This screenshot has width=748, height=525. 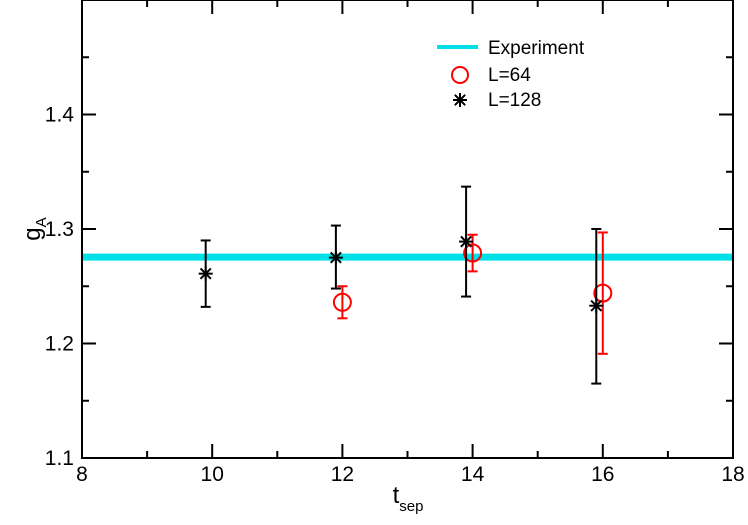 I want to click on legend-star-marker-stroke, so click(x=460, y=100).